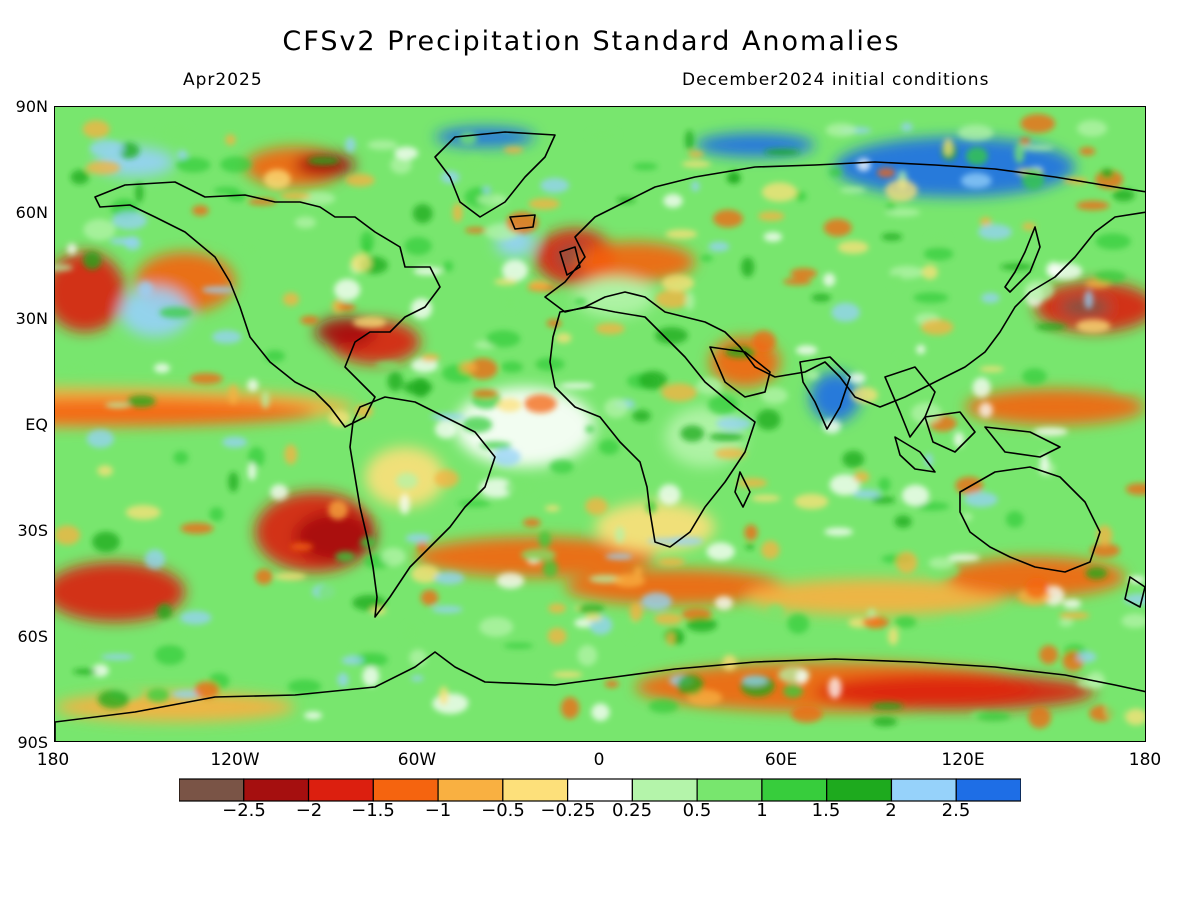 This screenshot has width=1200, height=900. I want to click on coastline-borneo, so click(950, 432).